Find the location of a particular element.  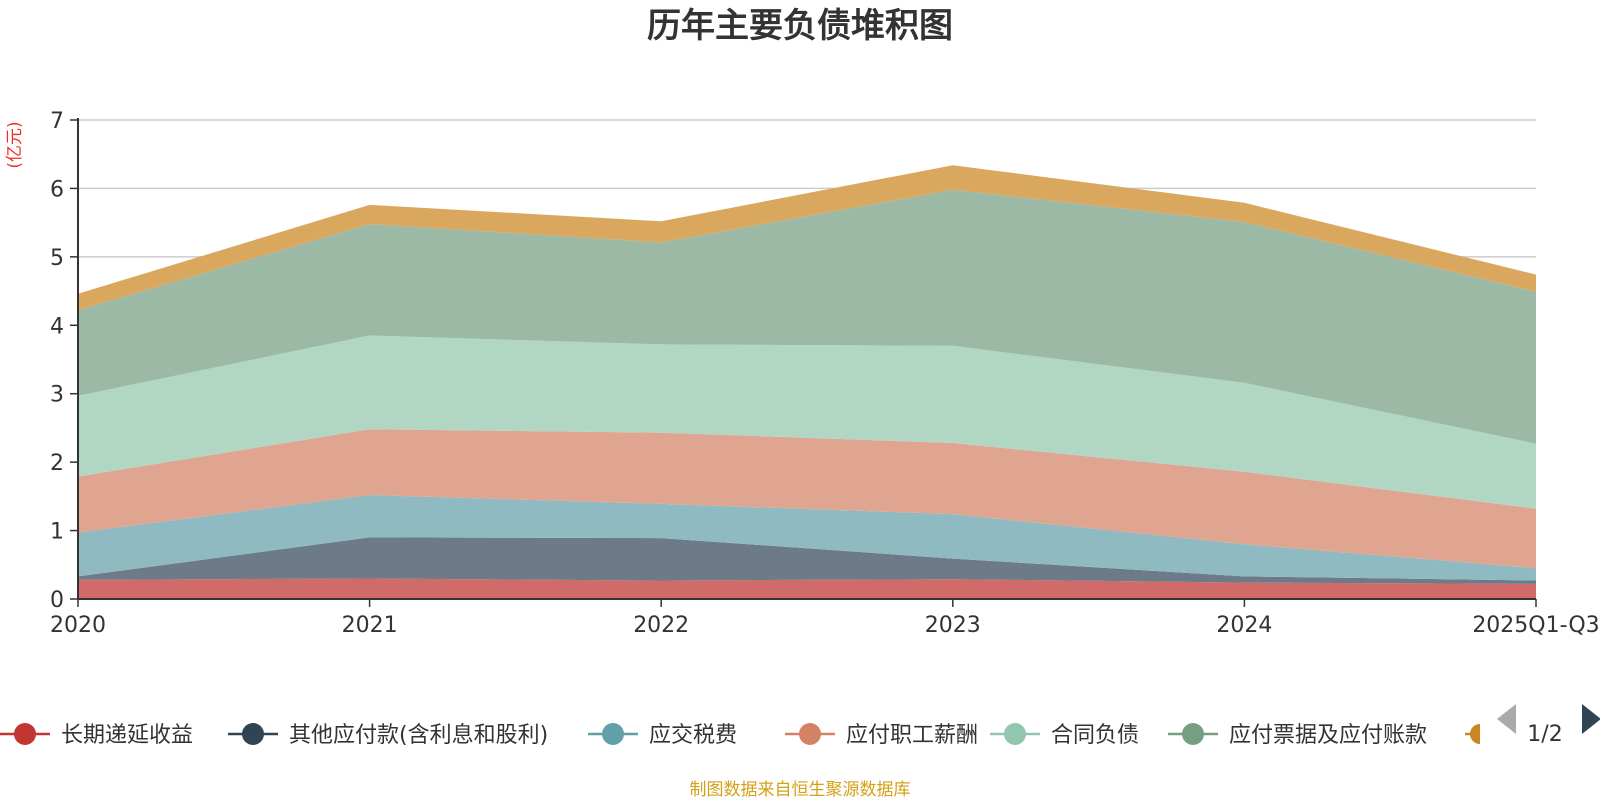

legend-label: 长期递延收益 is located at coordinates (127, 735).